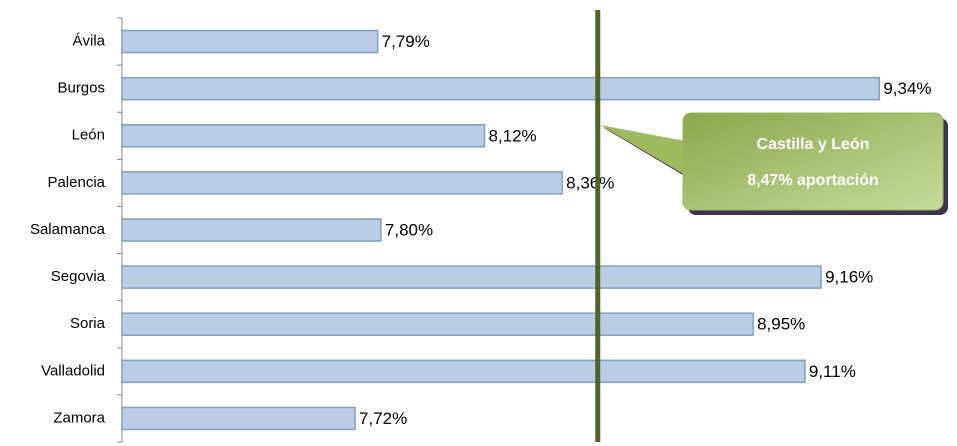  What do you see at coordinates (78, 276) in the screenshot?
I see `category-label: Segovia` at bounding box center [78, 276].